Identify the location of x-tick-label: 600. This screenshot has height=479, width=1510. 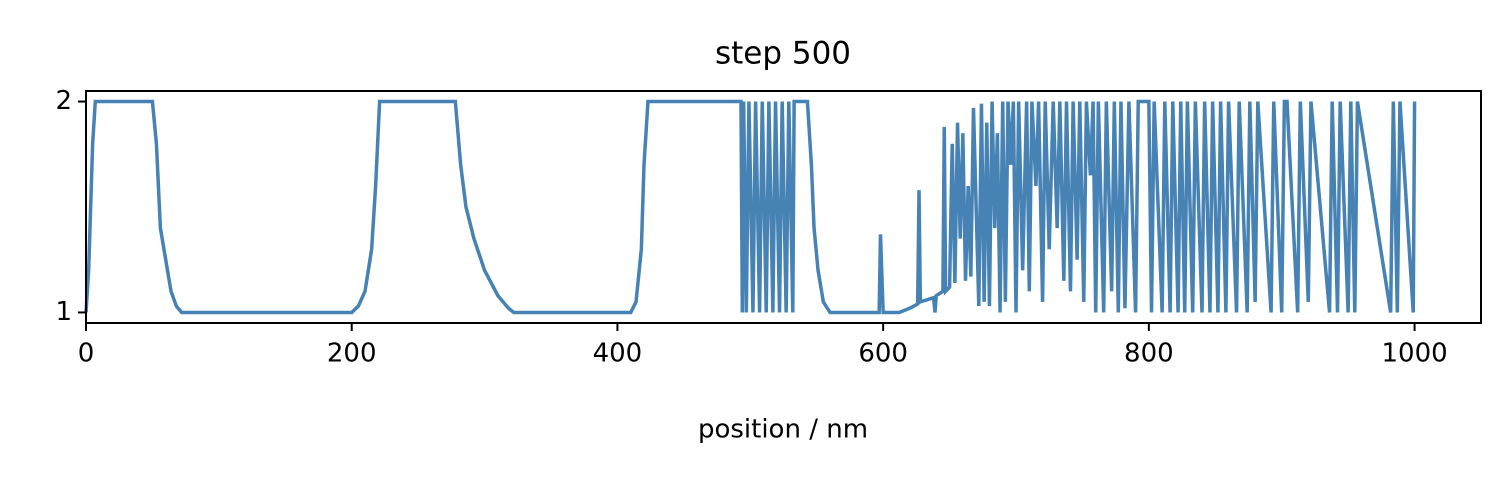
(883, 354).